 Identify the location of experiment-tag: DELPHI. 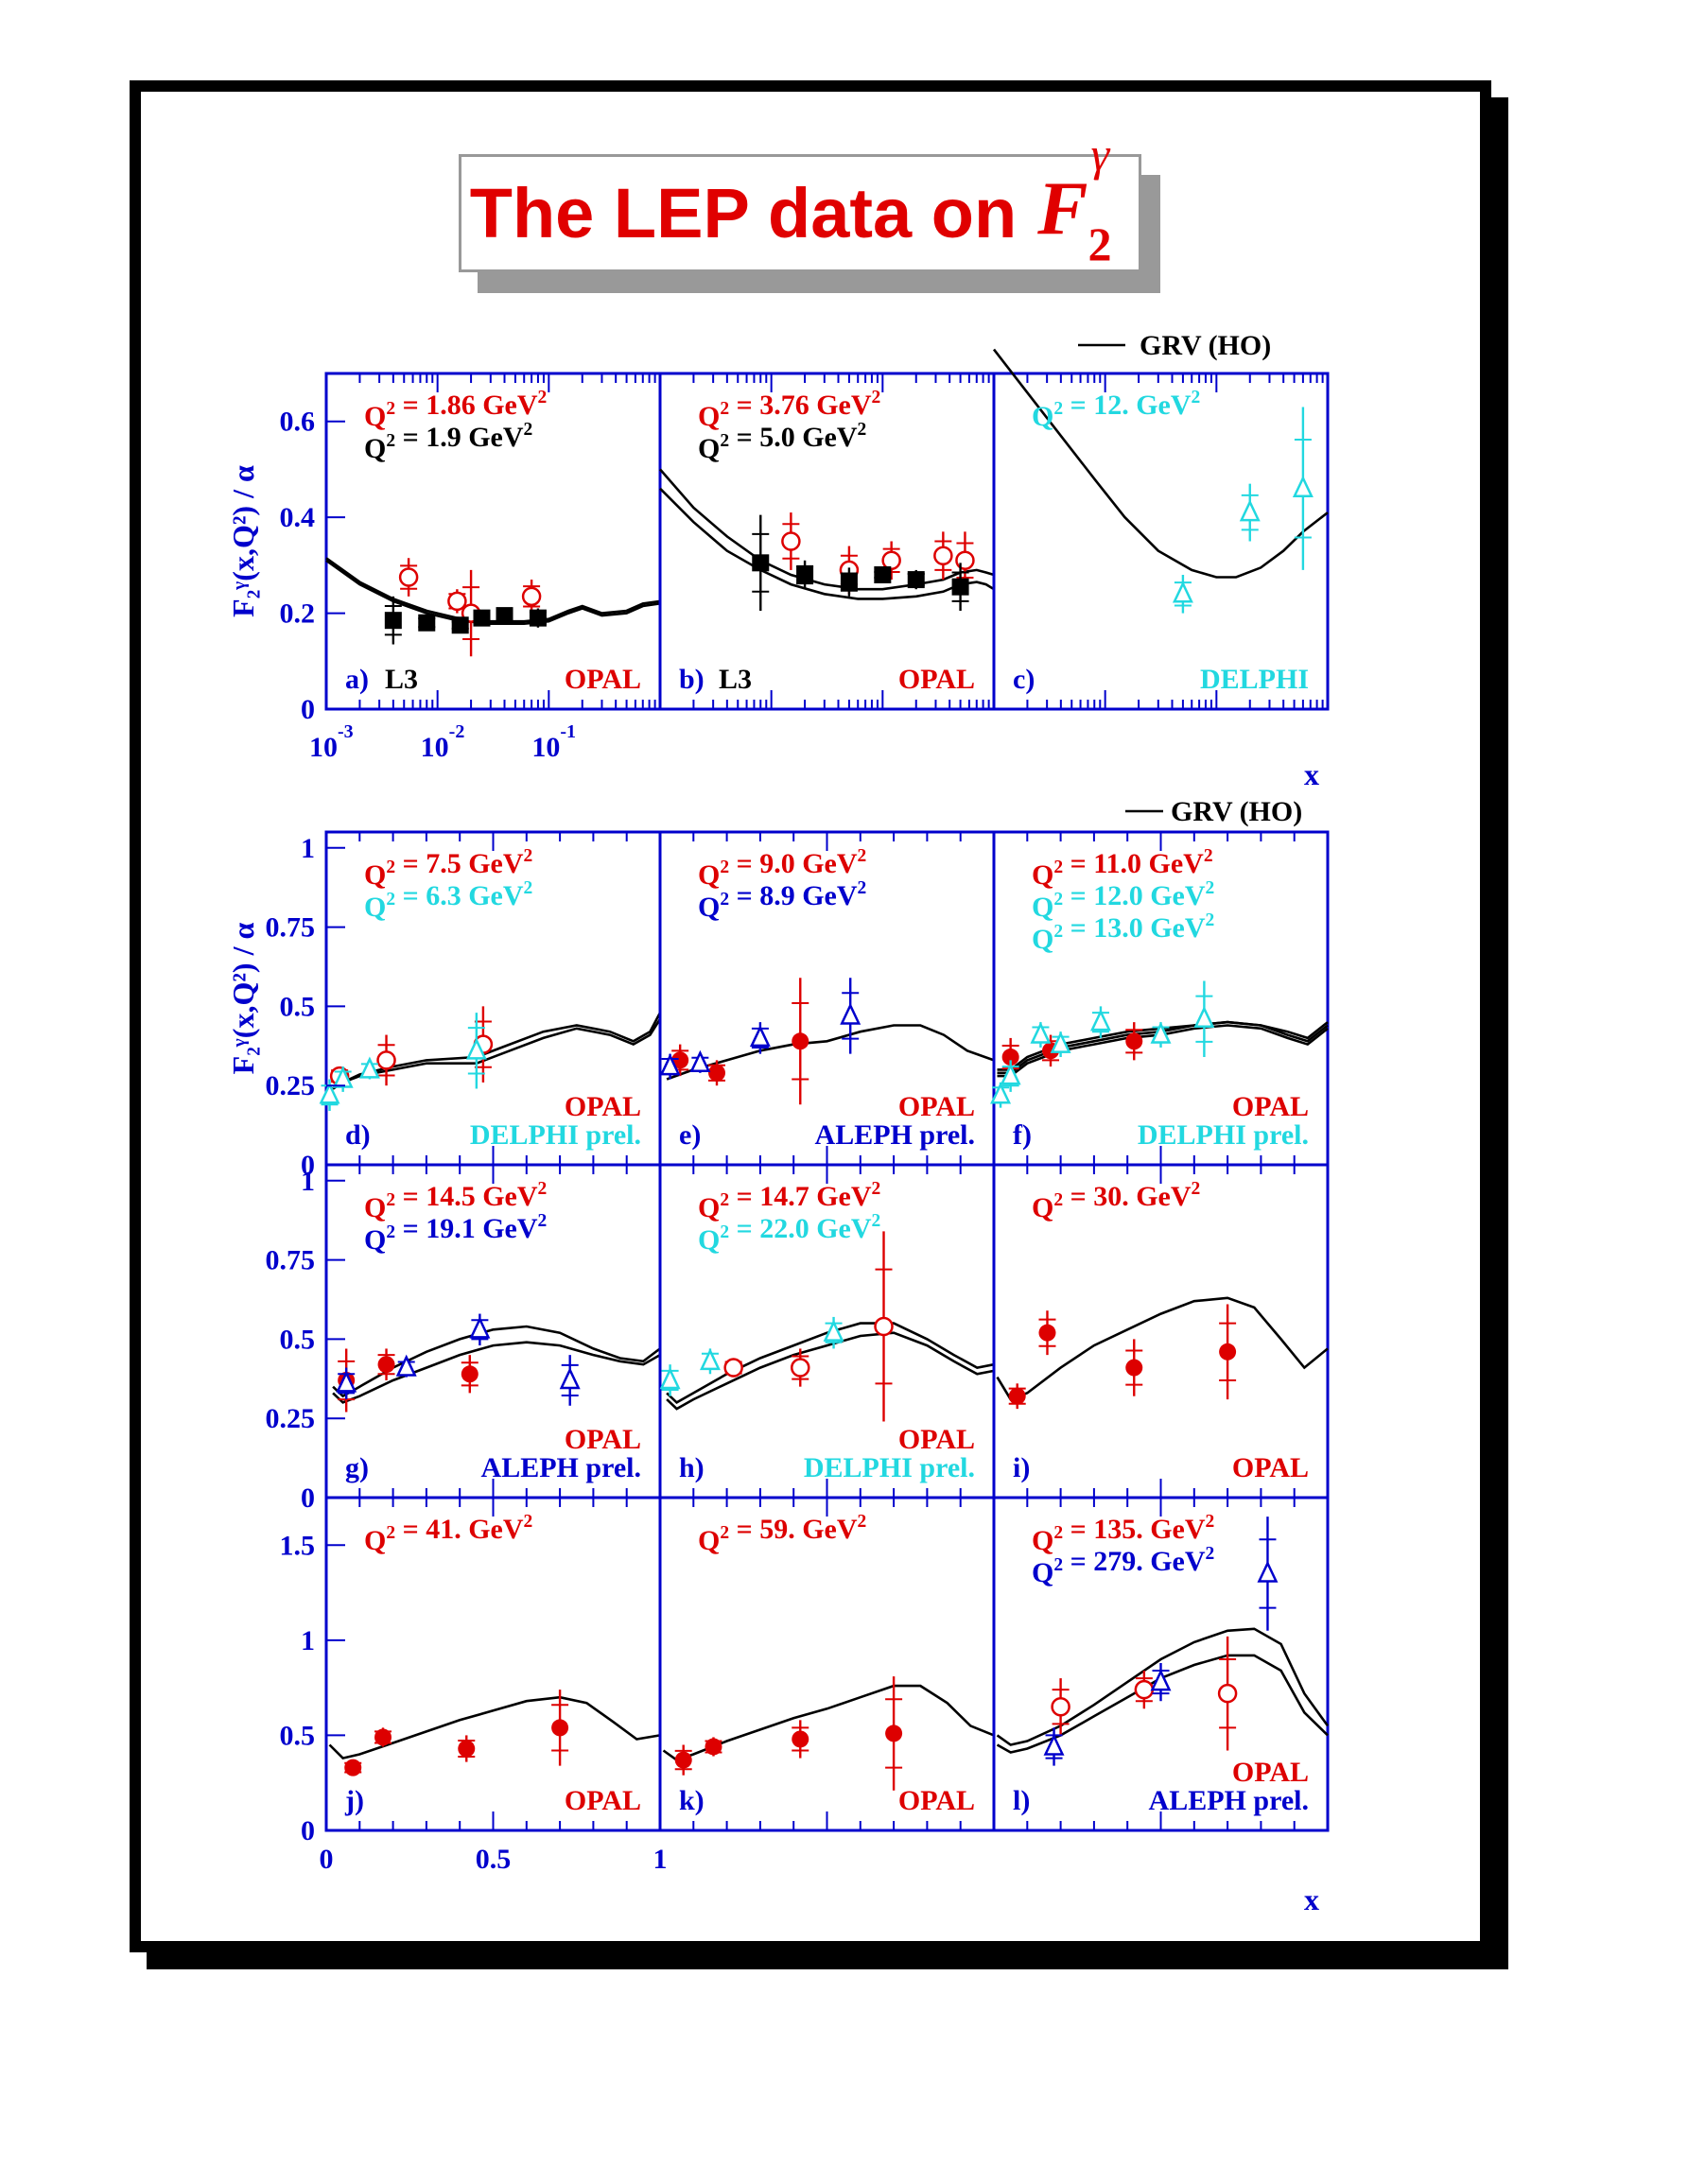
(1254, 679).